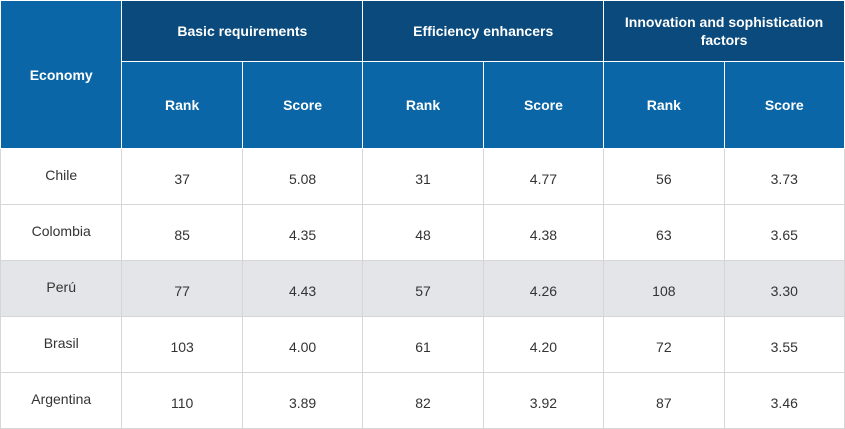 This screenshot has height=429, width=845. Describe the element at coordinates (543, 400) in the screenshot. I see `value-cell: 3.92` at that location.